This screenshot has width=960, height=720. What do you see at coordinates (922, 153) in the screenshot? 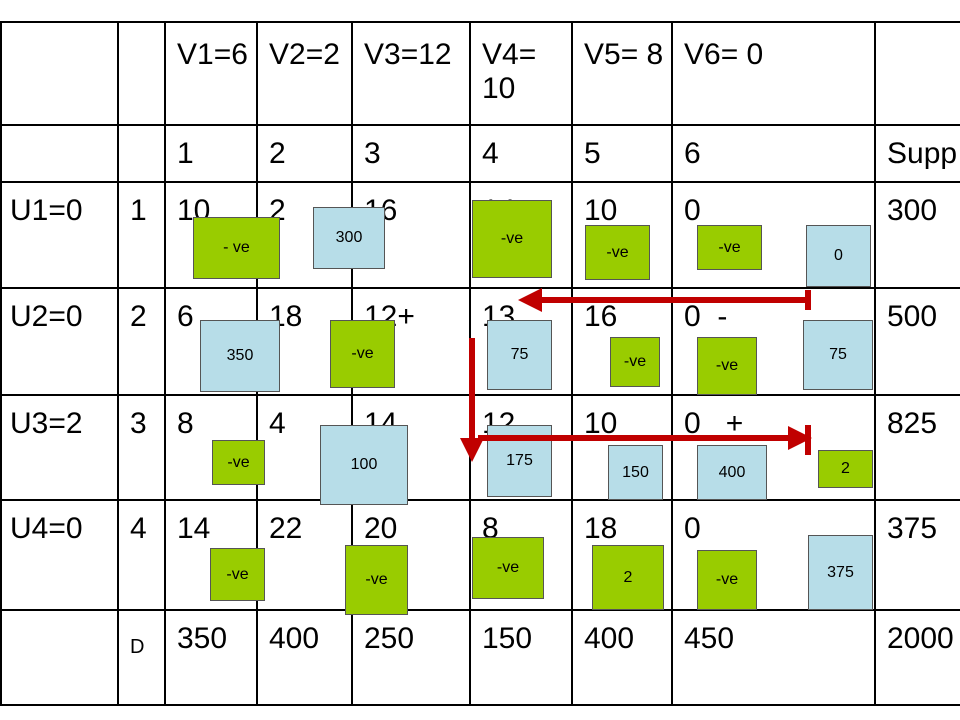
I see `index-cell: Supp` at bounding box center [922, 153].